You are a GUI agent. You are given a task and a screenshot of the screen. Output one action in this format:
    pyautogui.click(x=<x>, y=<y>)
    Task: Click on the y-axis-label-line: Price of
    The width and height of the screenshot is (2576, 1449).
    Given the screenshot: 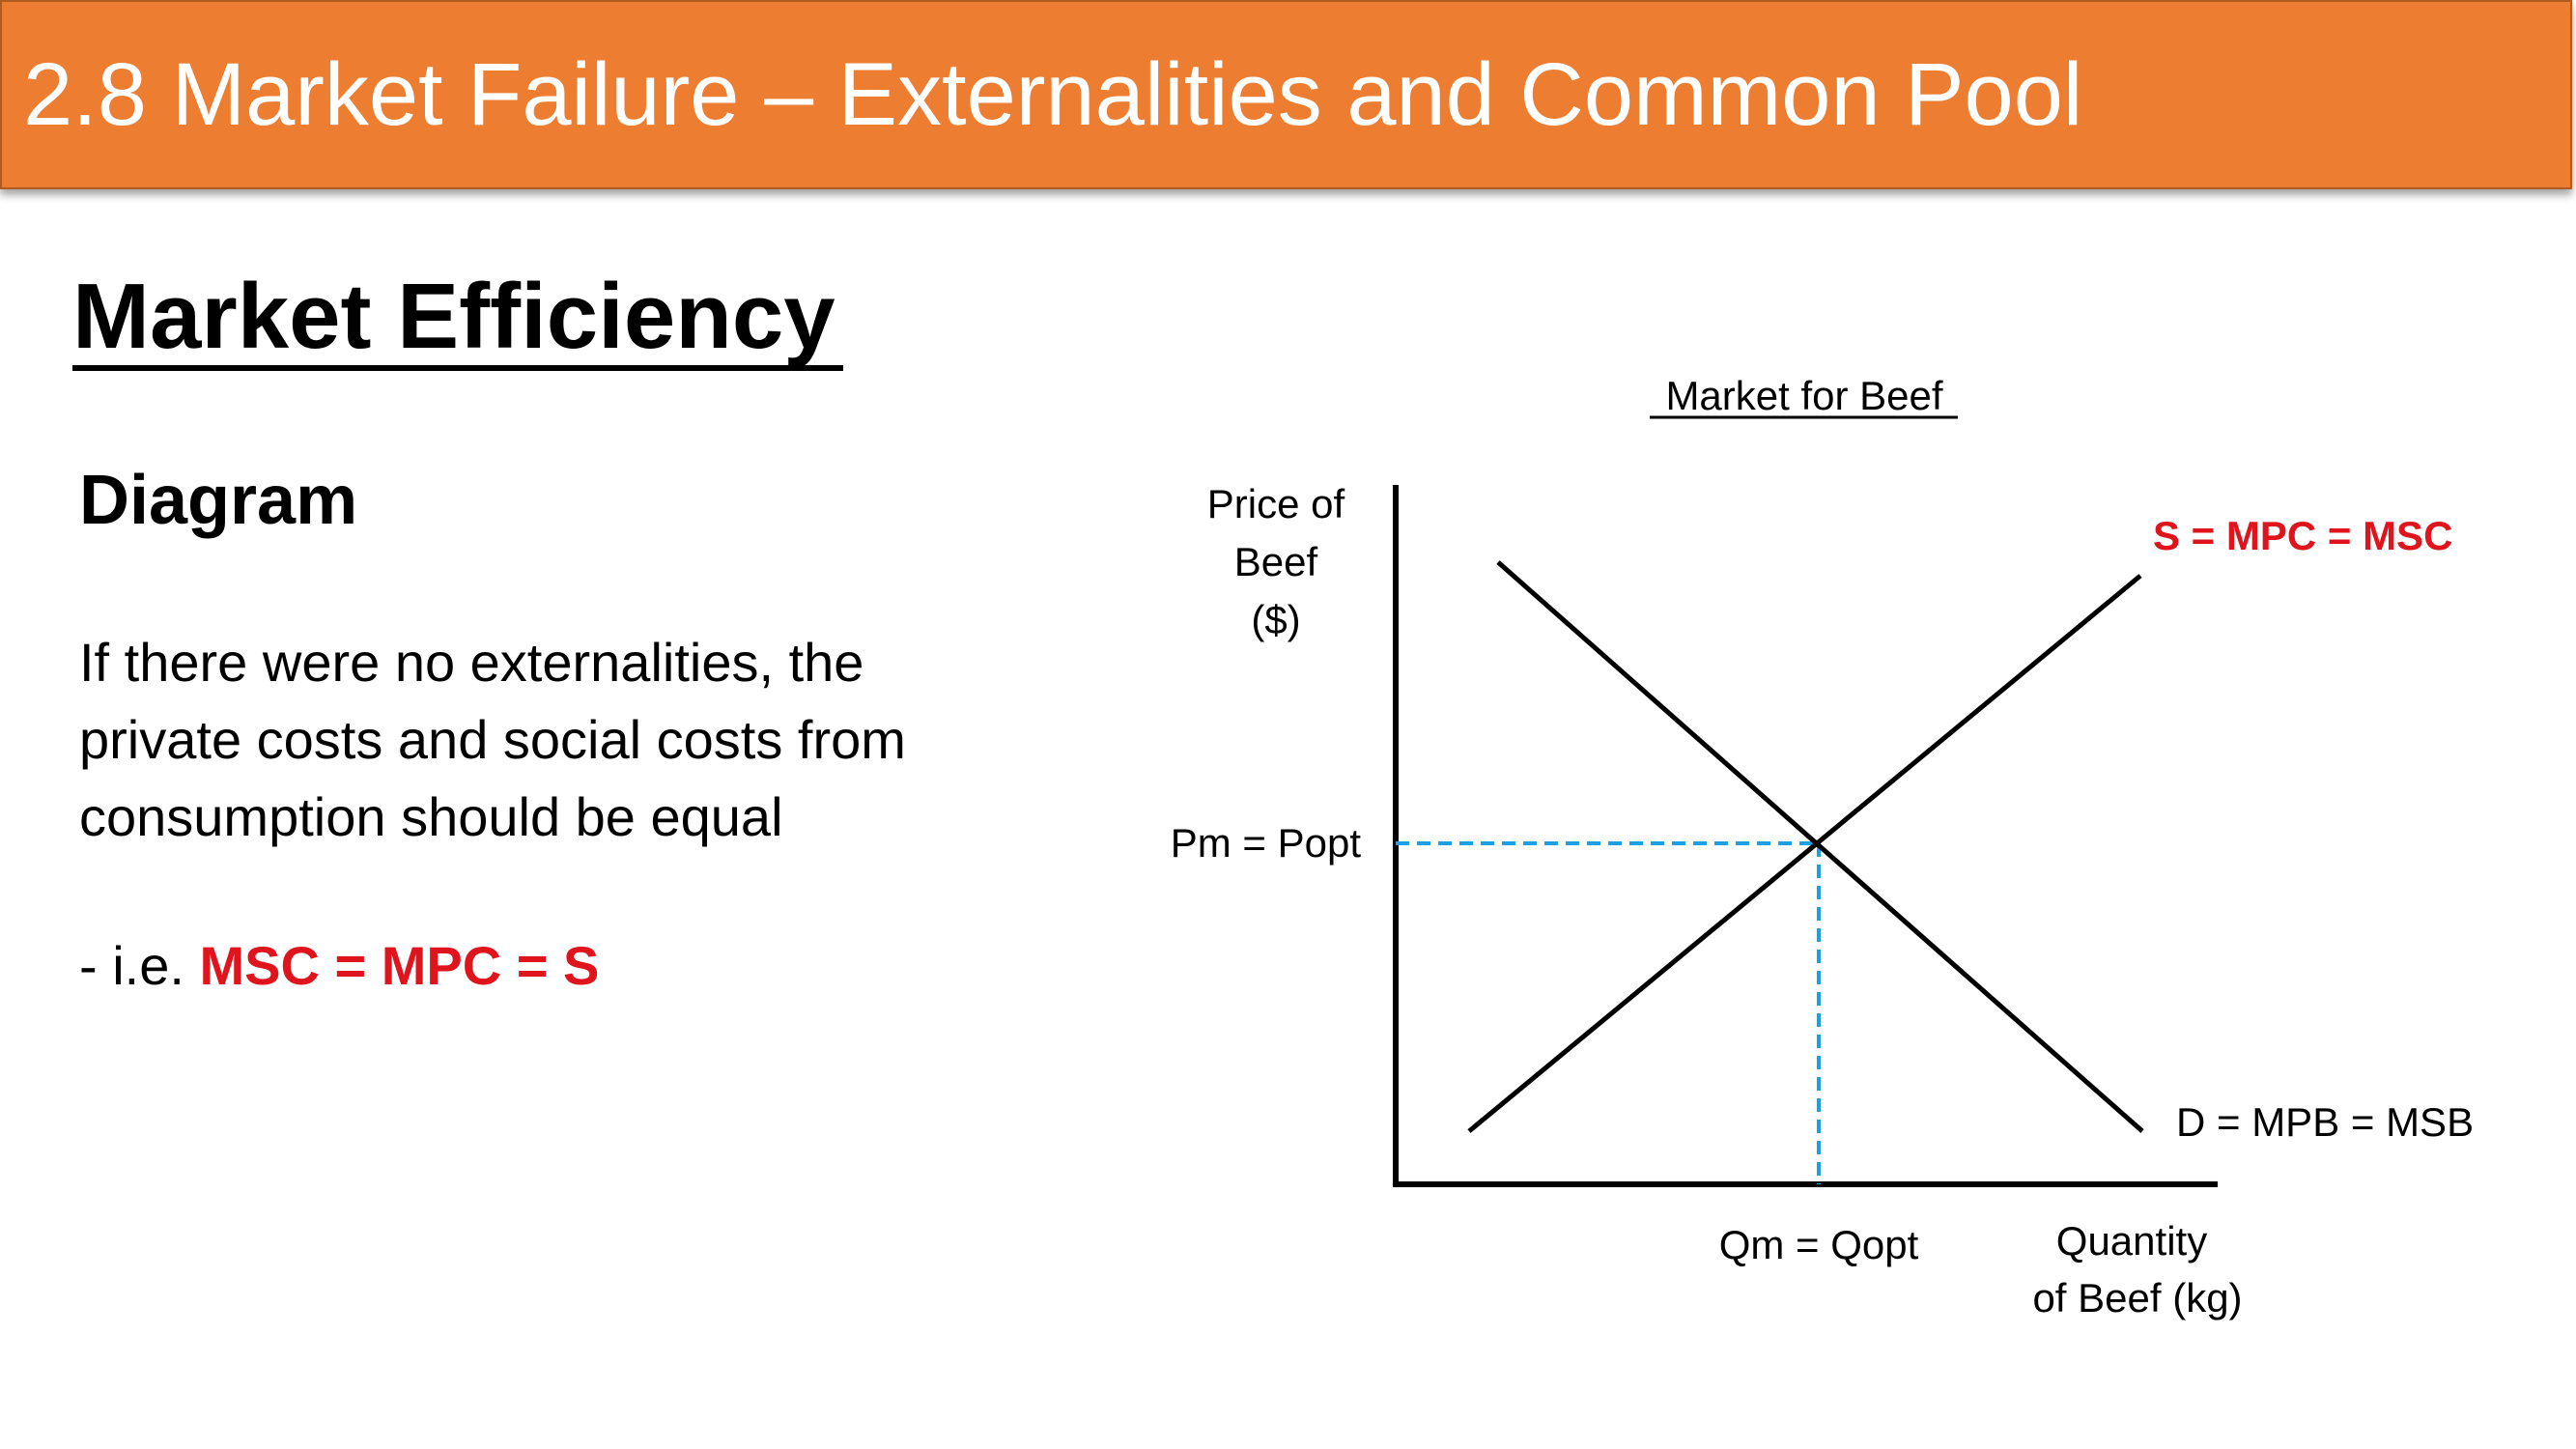 What is the action you would take?
    pyautogui.click(x=1276, y=503)
    